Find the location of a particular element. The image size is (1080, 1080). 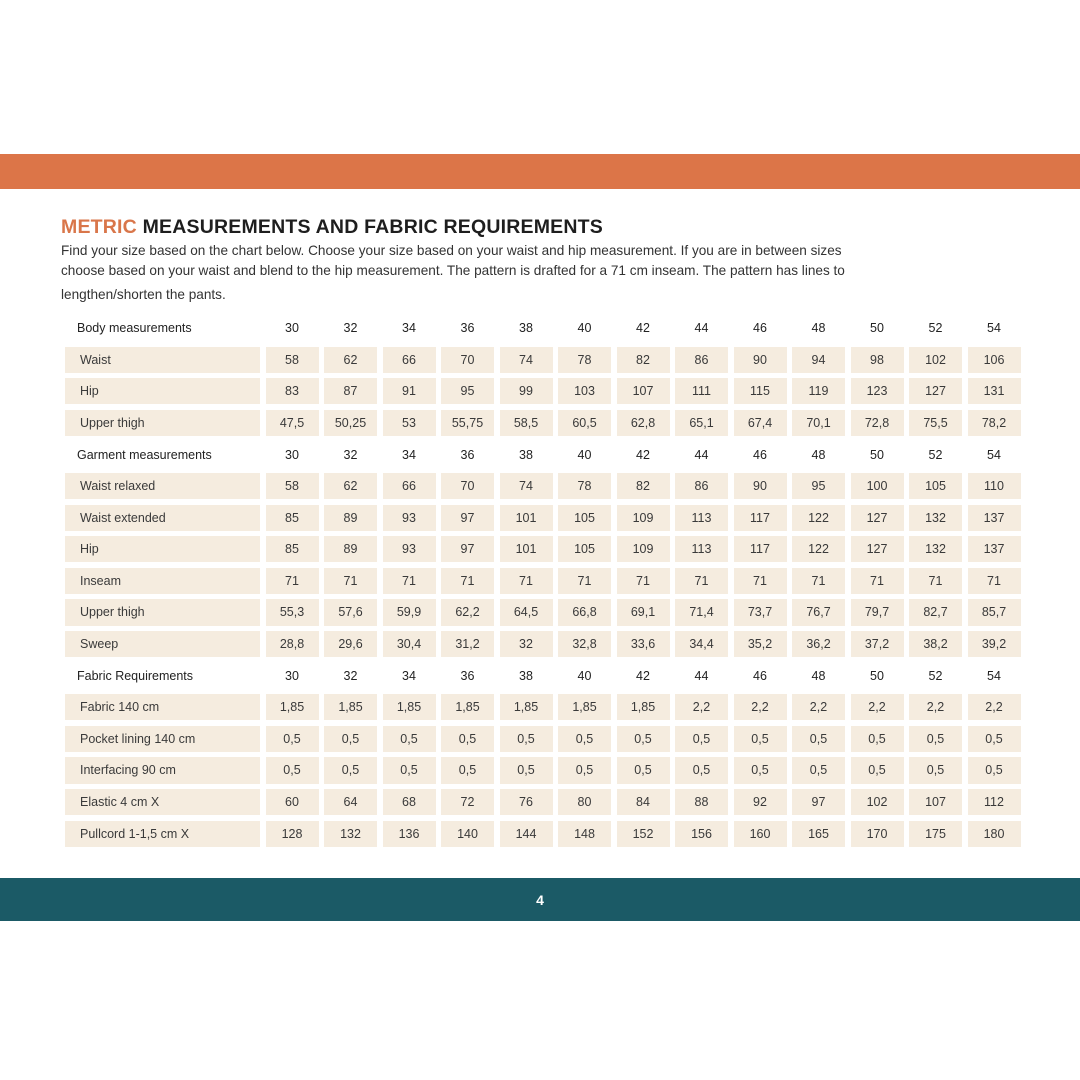

value-cell: 113 is located at coordinates (701, 549).